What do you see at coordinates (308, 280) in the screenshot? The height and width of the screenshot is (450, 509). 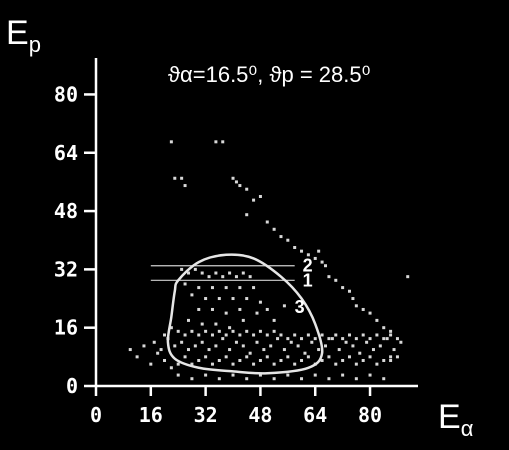 I see `band-label: 1` at bounding box center [308, 280].